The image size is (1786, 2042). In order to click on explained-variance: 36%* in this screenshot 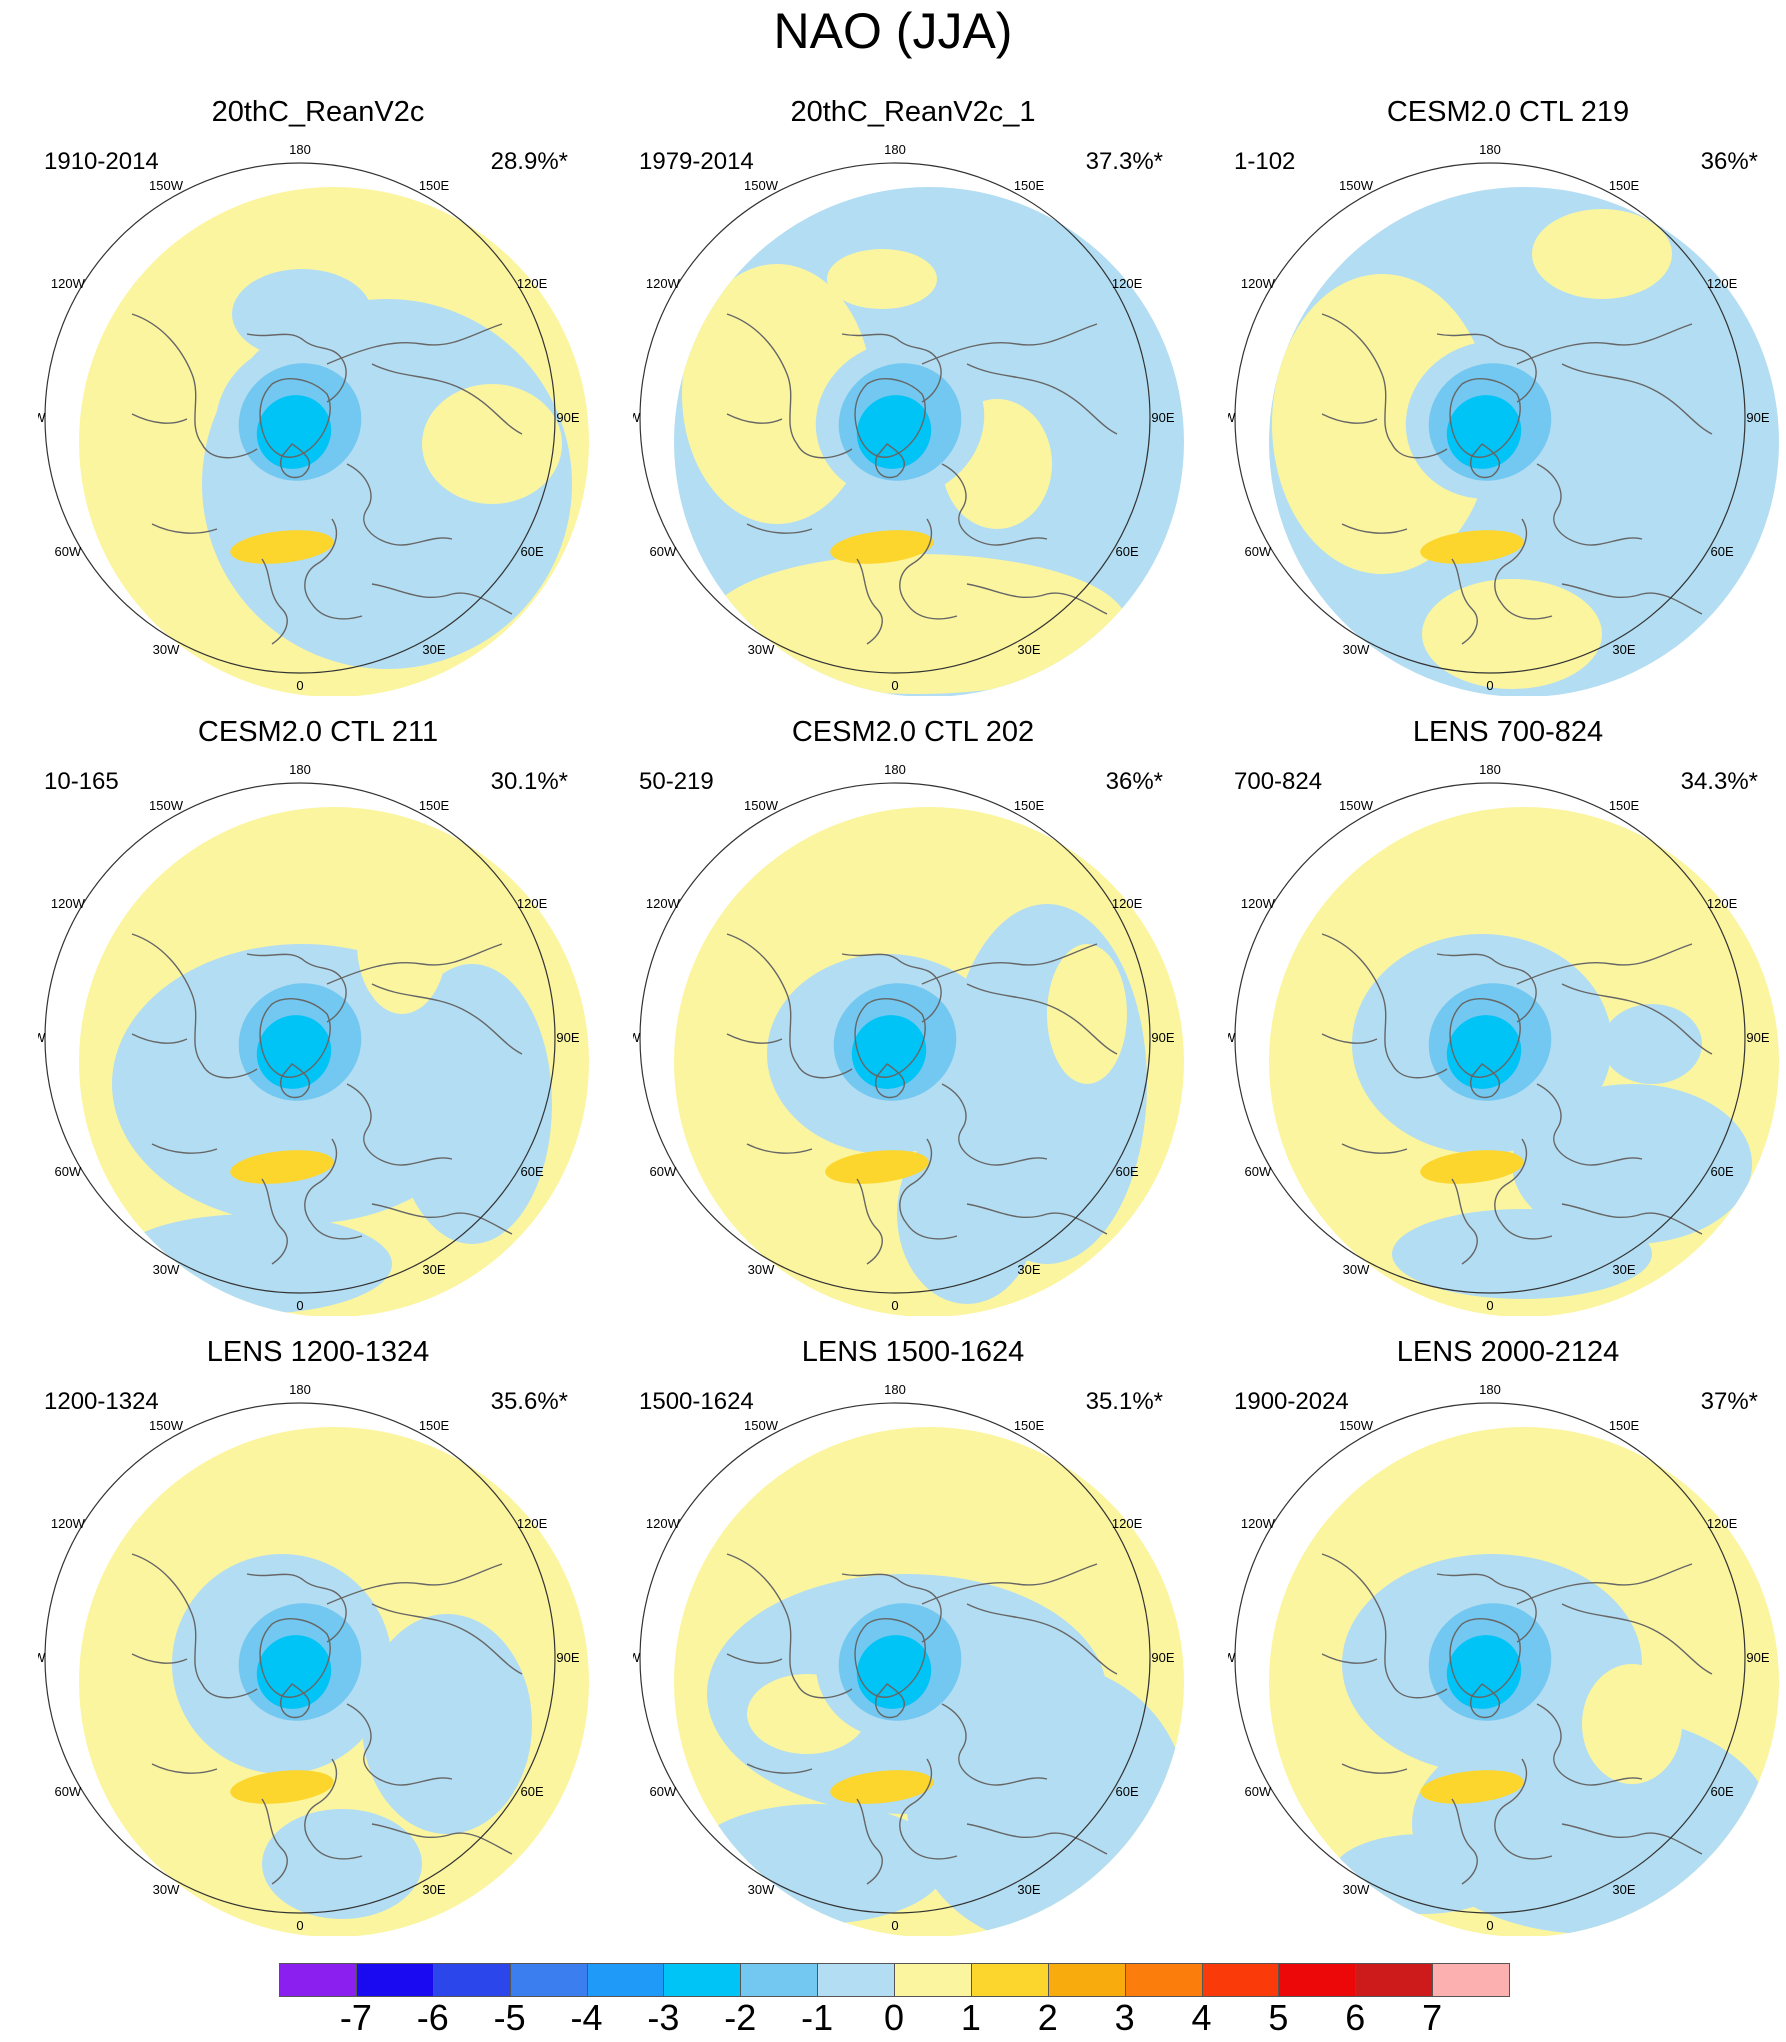, I will do `click(1729, 161)`.